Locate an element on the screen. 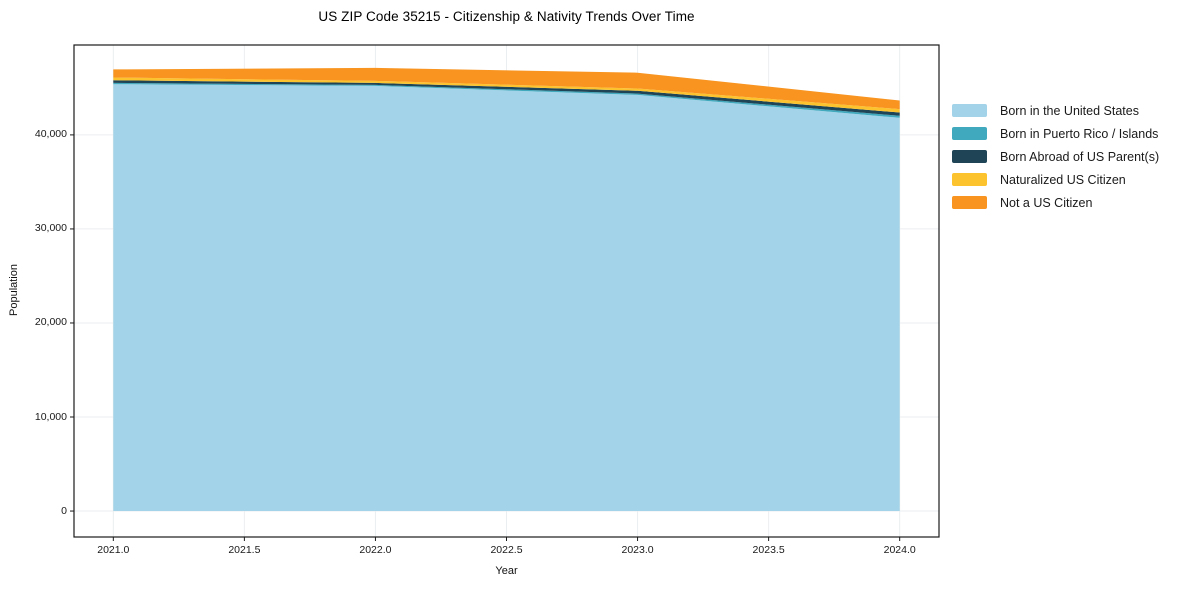  legend-label: Naturalized US Citizen is located at coordinates (1063, 179).